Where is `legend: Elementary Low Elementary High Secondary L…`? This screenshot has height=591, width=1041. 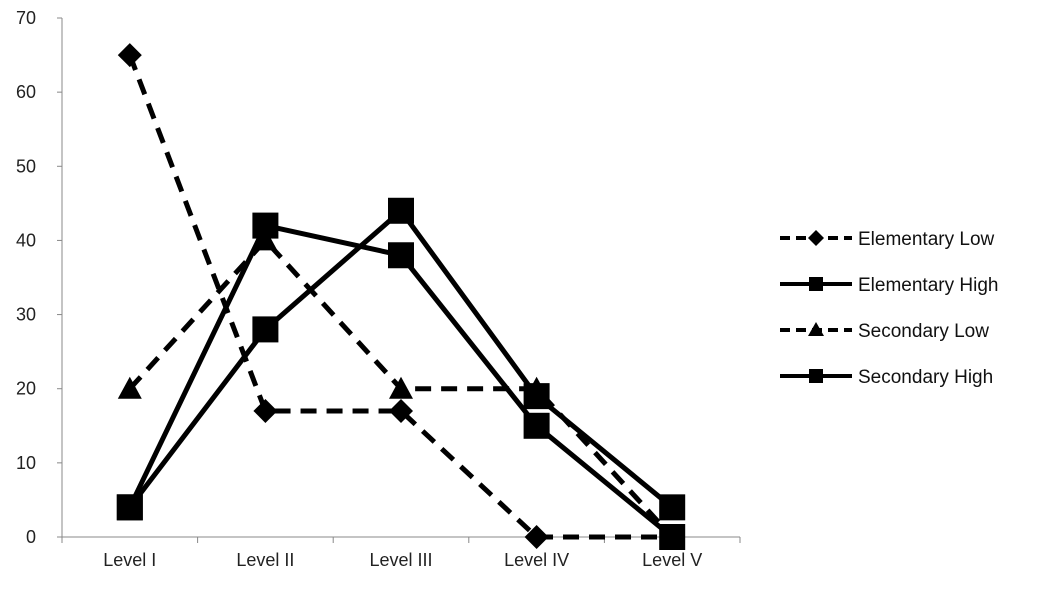
legend: Elementary Low Elementary High Secondary L… is located at coordinates (889, 308).